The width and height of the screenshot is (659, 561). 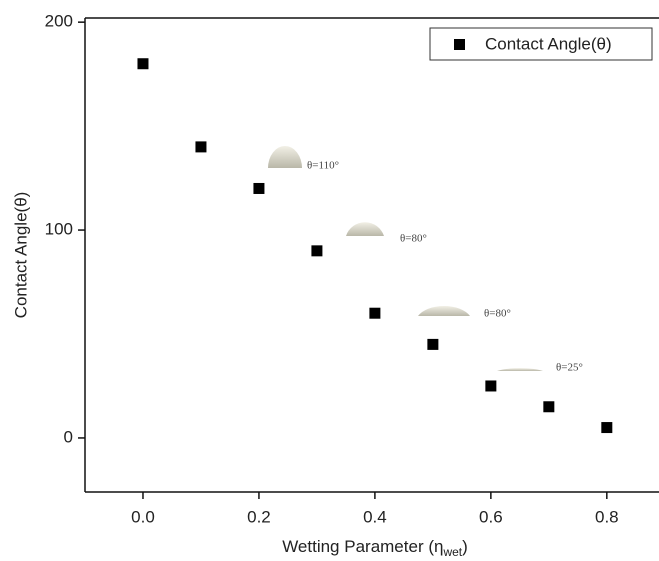 What do you see at coordinates (491, 516) in the screenshot?
I see `x-tick-label: 0.6` at bounding box center [491, 516].